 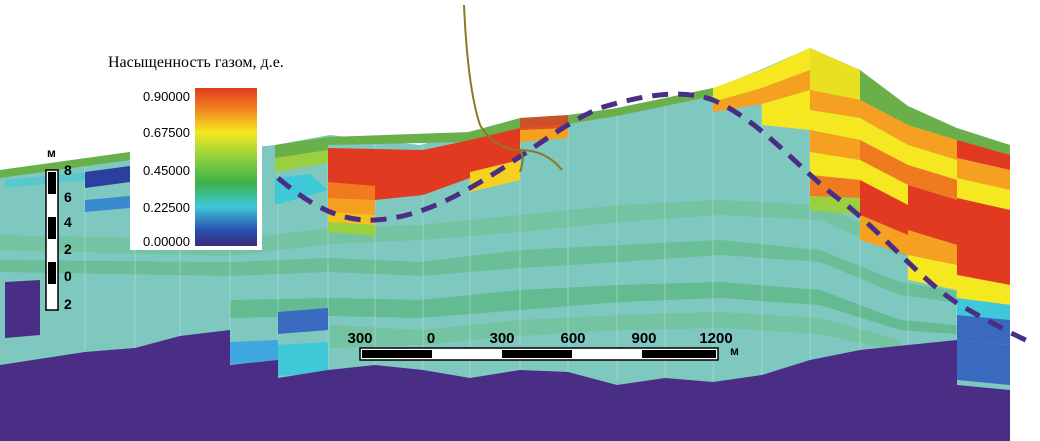 What do you see at coordinates (68, 276) in the screenshot?
I see `vertical-scale-label-4: 0` at bounding box center [68, 276].